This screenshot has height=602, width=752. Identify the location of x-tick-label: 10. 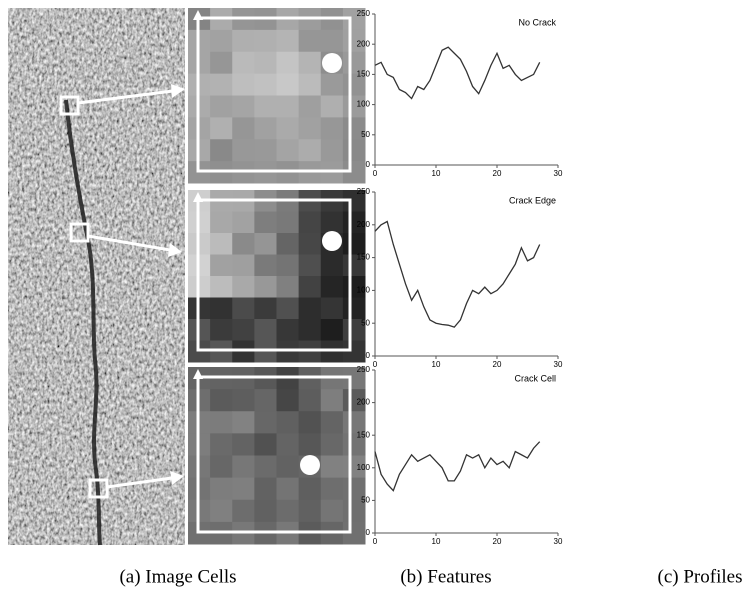
(436, 173).